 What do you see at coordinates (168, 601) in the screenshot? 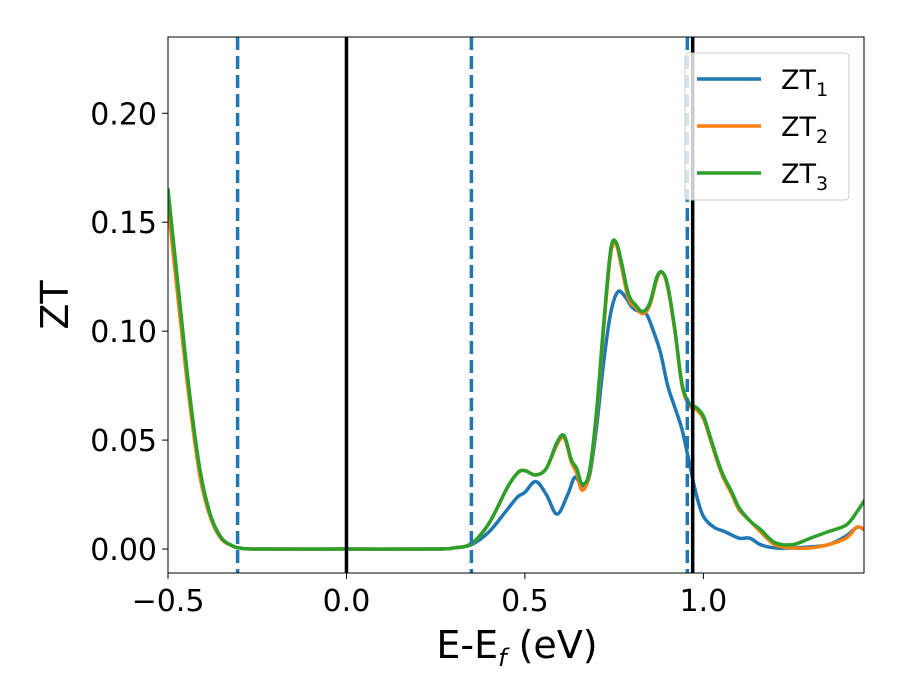
I see `x-tick-label: −0.5` at bounding box center [168, 601].